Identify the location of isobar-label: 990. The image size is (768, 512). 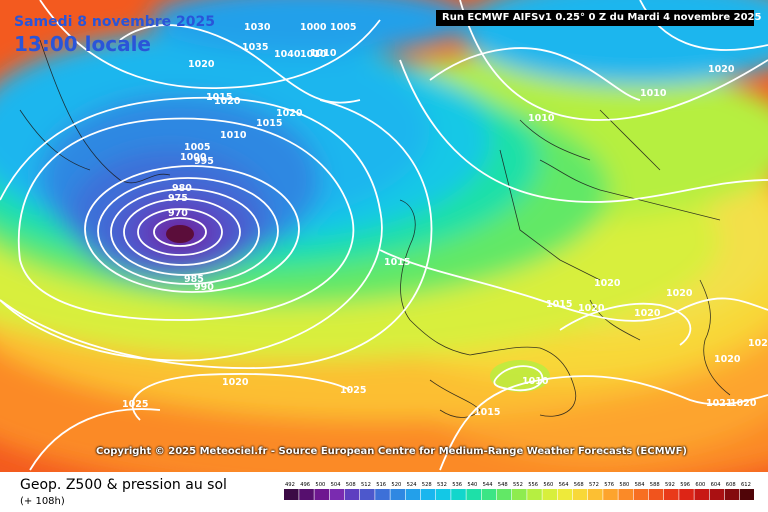
(204, 287).